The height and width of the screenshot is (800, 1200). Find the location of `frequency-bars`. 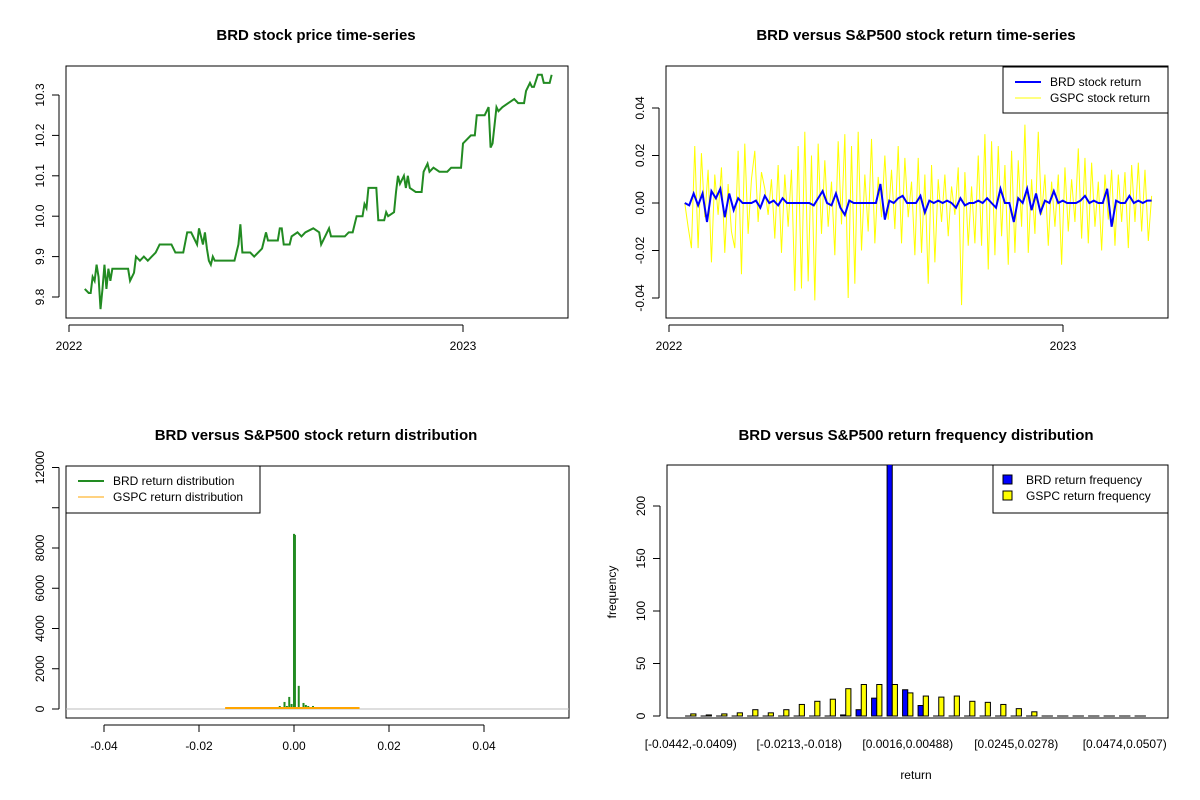

frequency-bars is located at coordinates (915, 591).